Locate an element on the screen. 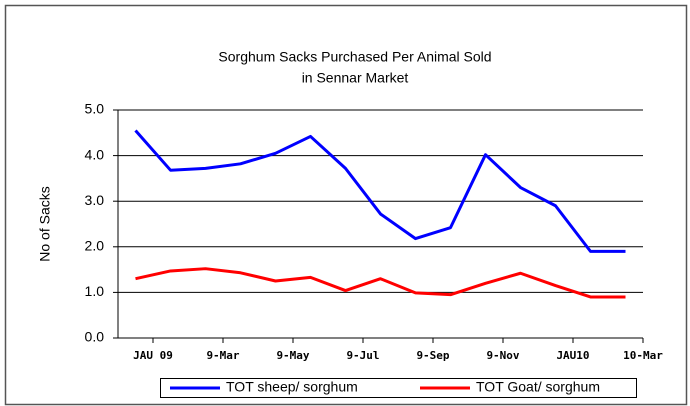 Image resolution: width=690 pixels, height=406 pixels. x-tick-label: JAU 09 is located at coordinates (153, 355).